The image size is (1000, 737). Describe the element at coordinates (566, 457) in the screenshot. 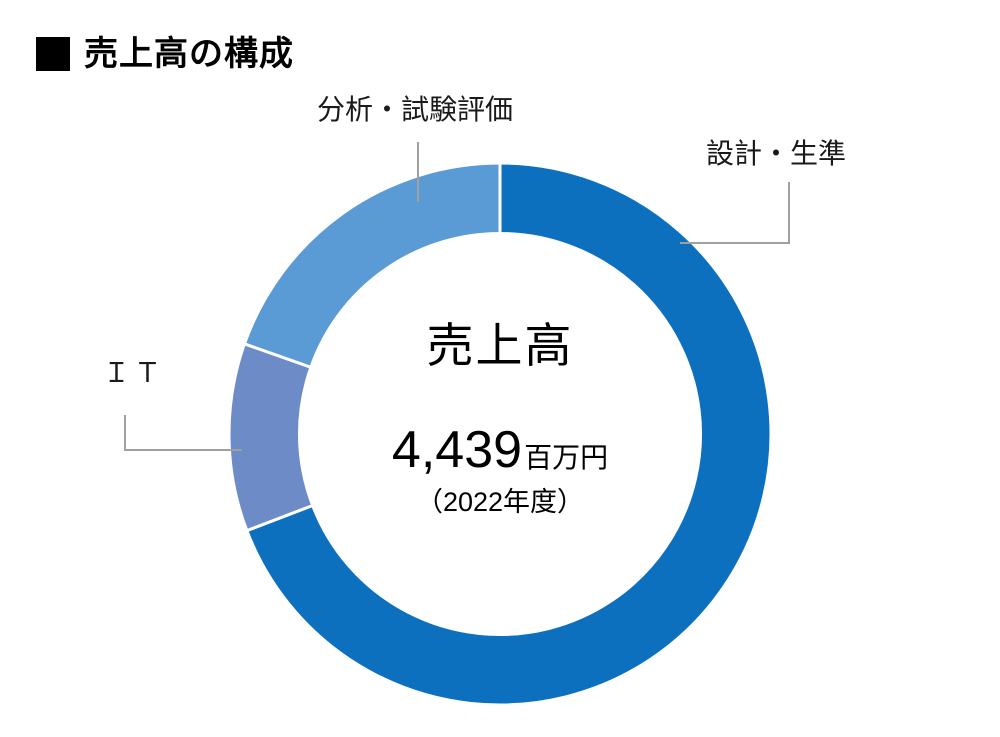

I see `donut-center-unit: 百万円` at that location.